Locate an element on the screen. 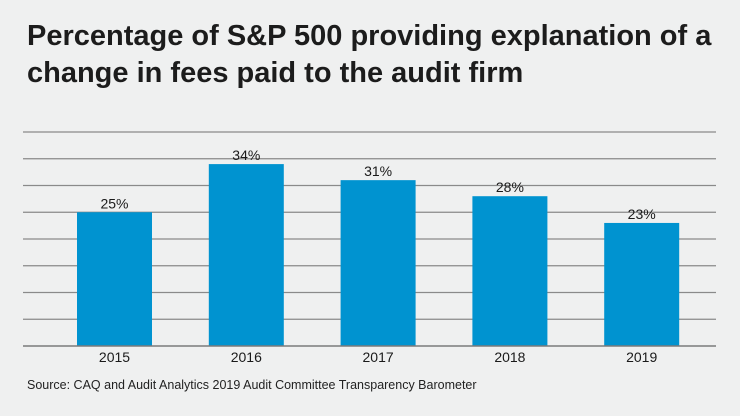 The image size is (740, 416). data-label: 23% is located at coordinates (642, 214).